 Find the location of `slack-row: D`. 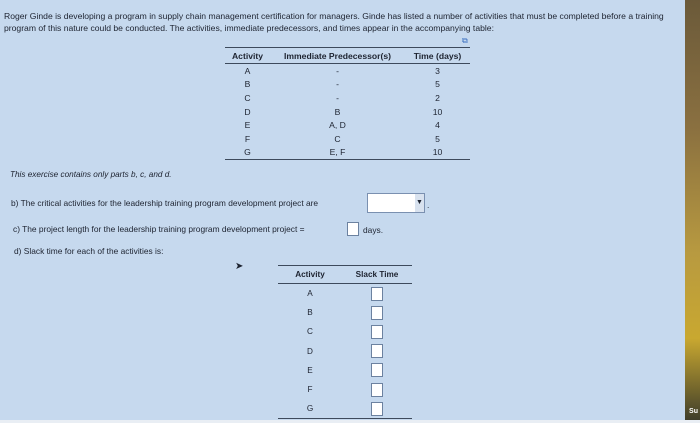

slack-row: D is located at coordinates (345, 351).